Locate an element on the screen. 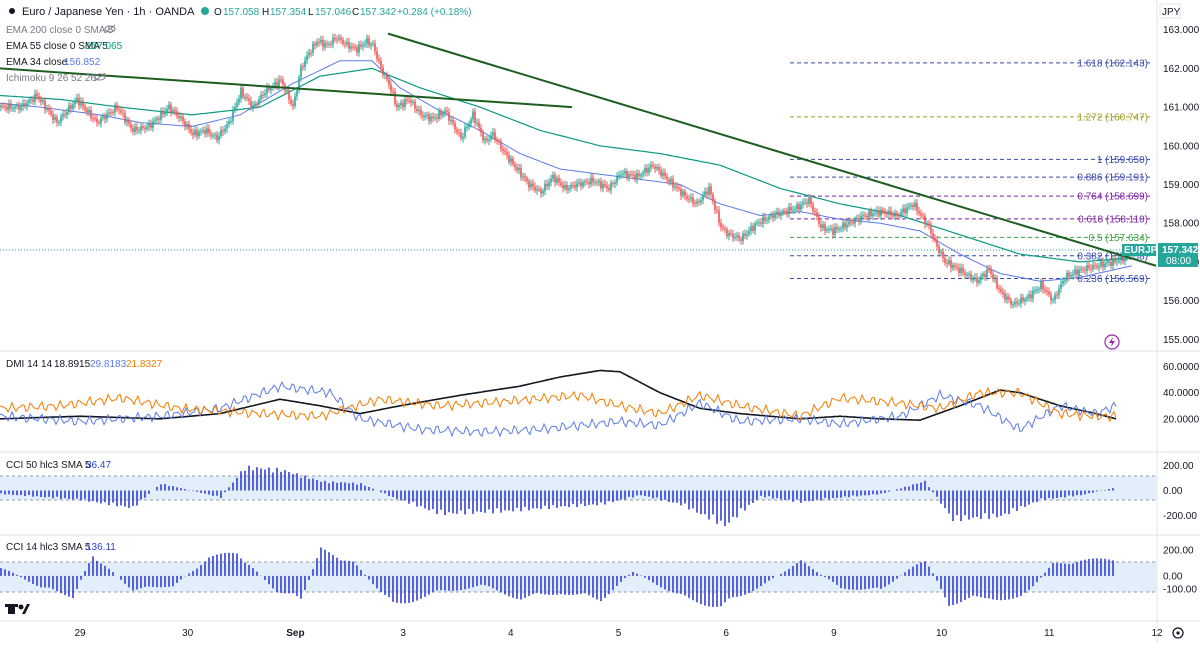 The width and height of the screenshot is (1200, 648). currency-box is located at coordinates (1170, 11).